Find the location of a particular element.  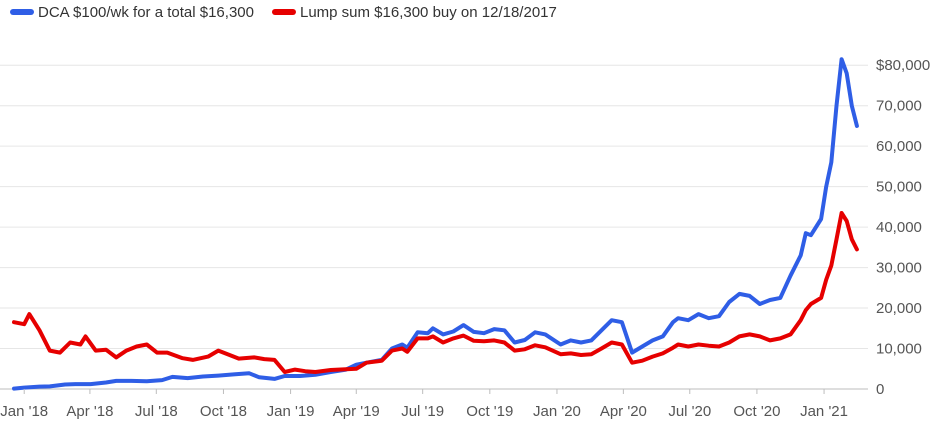

y-tick-label: 70,000 is located at coordinates (899, 106).